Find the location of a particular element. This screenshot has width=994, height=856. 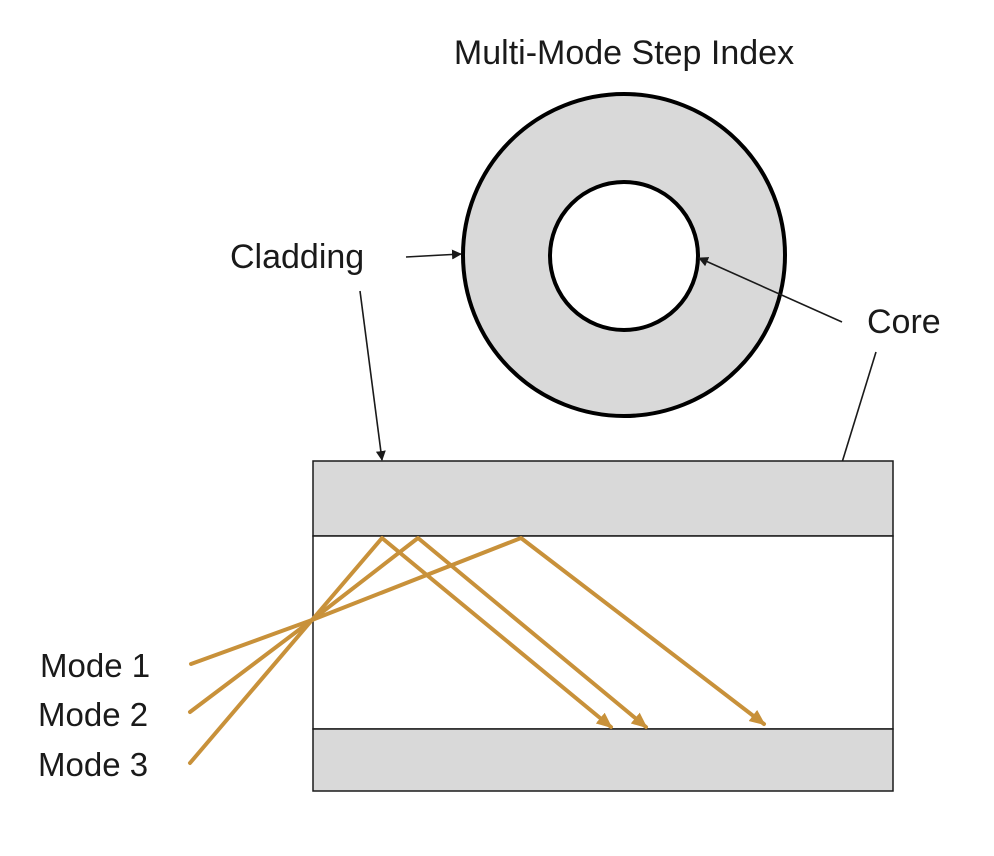

cladding-pointer-to-slab is located at coordinates (372, 375).